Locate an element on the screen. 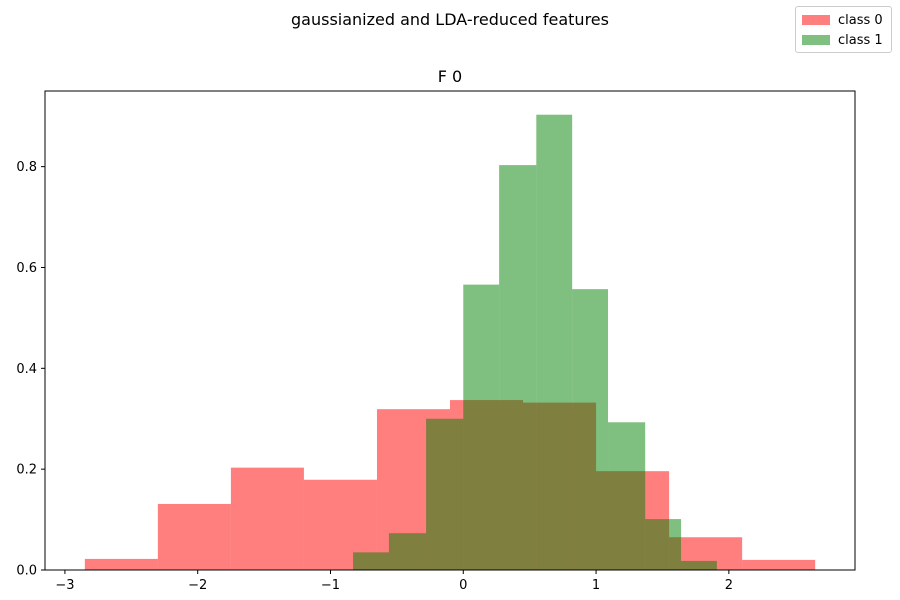  legend-item-class-0: class 0 is located at coordinates (842, 20).